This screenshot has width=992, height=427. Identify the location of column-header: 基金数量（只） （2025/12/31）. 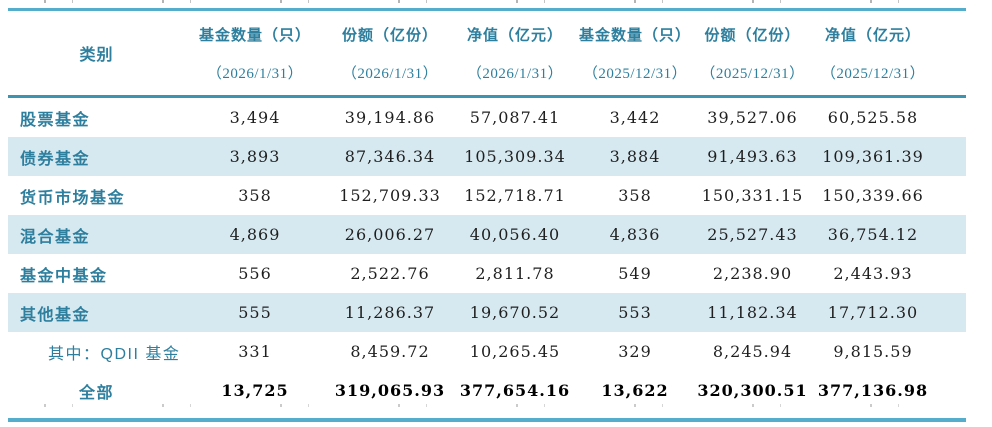
(635, 54).